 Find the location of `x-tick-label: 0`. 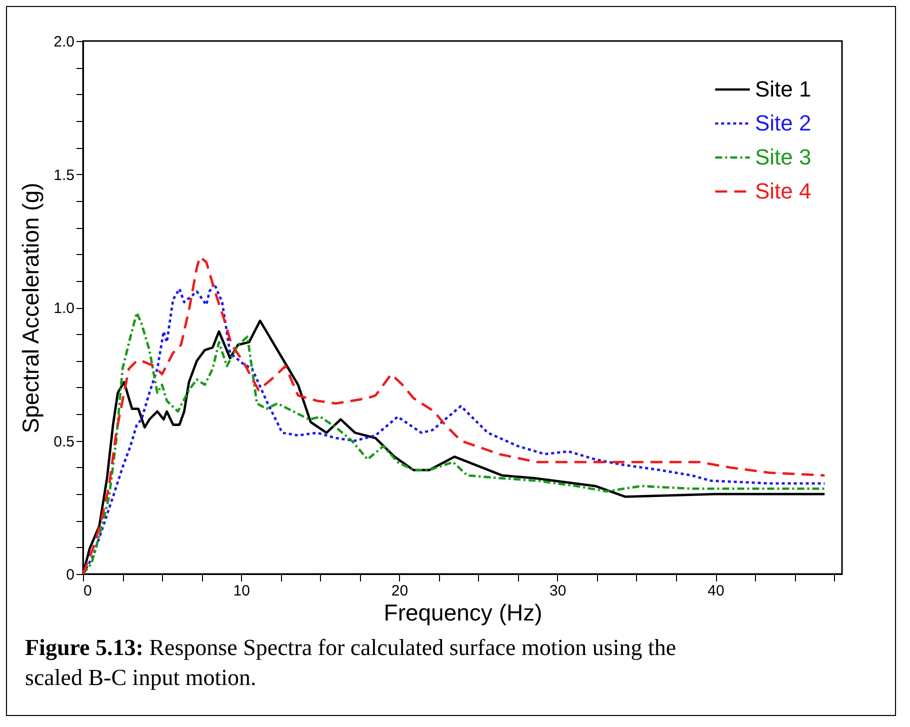

x-tick-label: 0 is located at coordinates (88, 591).